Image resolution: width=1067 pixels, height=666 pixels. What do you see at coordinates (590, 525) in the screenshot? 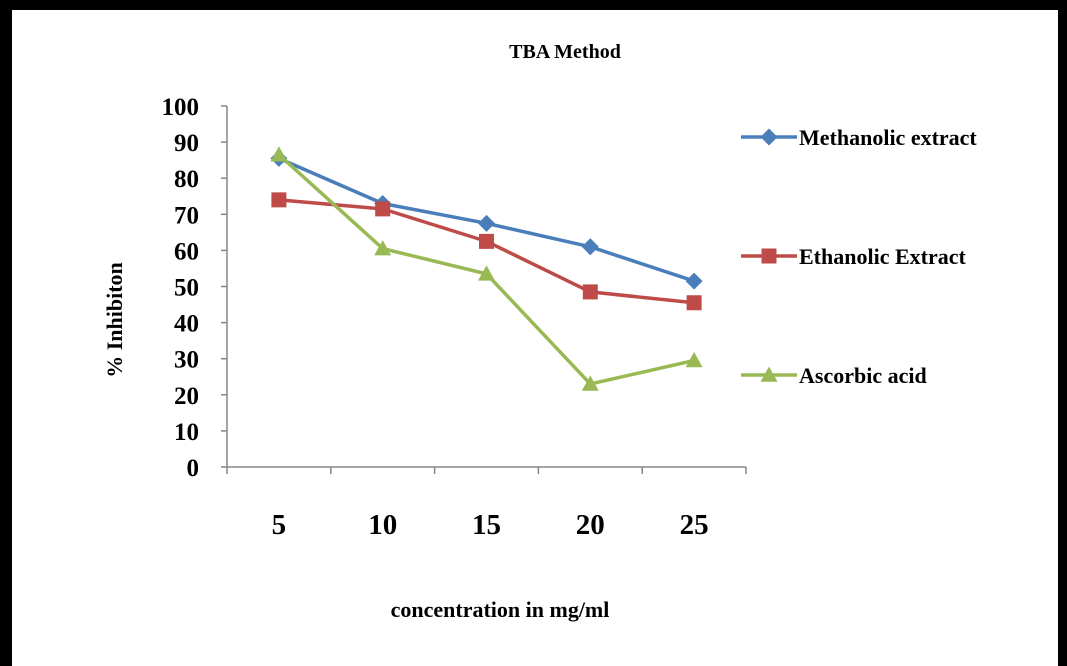
I see `x-tick-label: 20` at bounding box center [590, 525].